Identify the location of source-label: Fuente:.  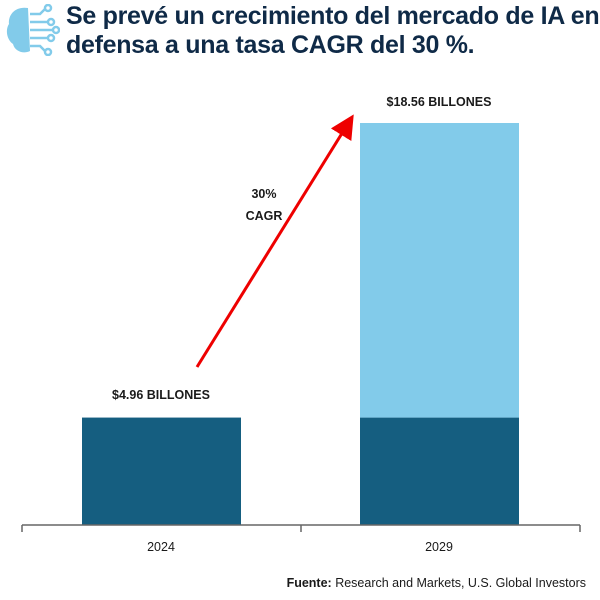
(309, 583).